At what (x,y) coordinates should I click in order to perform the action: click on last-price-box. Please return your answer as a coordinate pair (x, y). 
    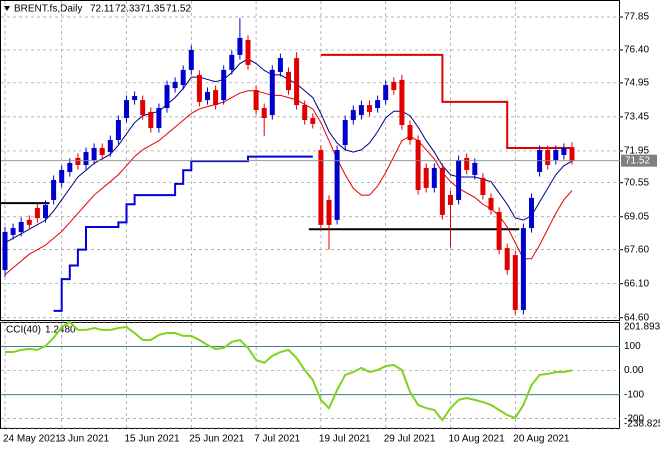
    Looking at the image, I should click on (639, 160).